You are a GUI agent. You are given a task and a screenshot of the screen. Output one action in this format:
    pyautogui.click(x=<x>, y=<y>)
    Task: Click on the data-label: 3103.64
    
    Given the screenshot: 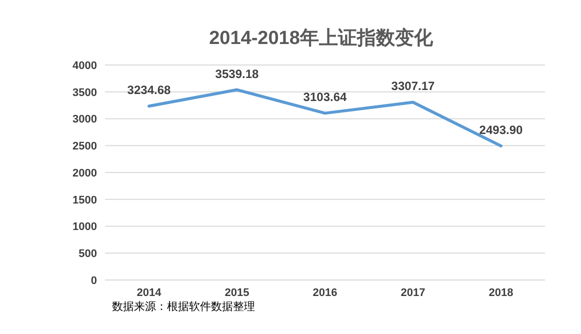 What is the action you would take?
    pyautogui.click(x=325, y=97)
    